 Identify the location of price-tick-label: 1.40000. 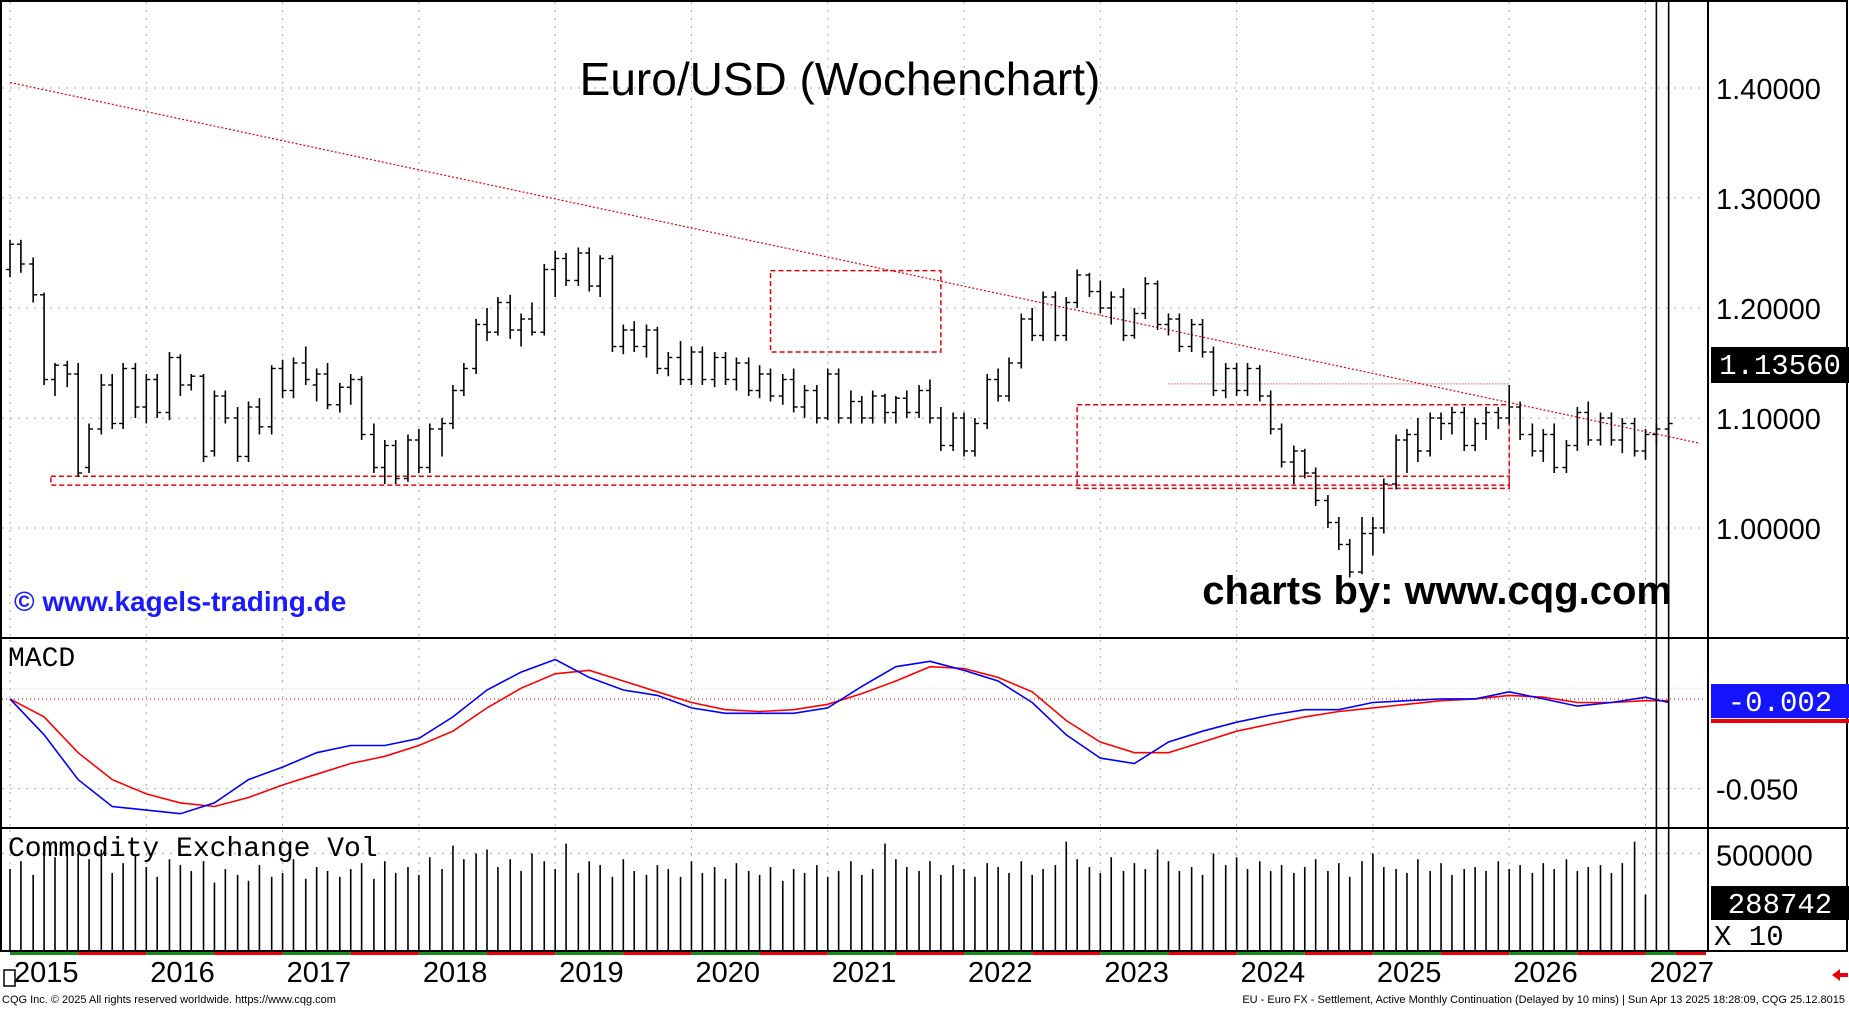
(1768, 90).